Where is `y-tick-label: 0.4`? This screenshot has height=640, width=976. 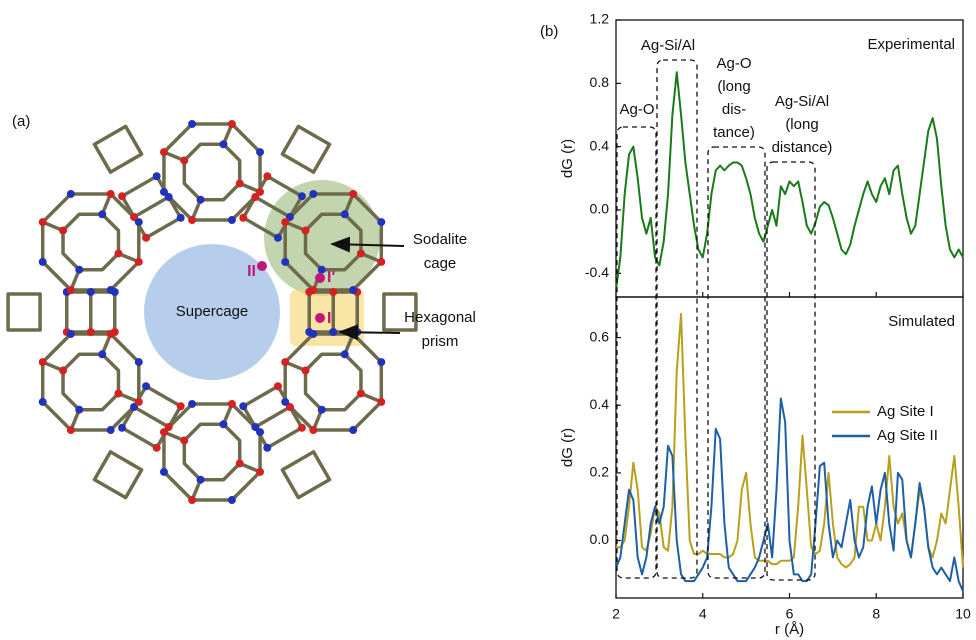
y-tick-label: 0.4 is located at coordinates (600, 145).